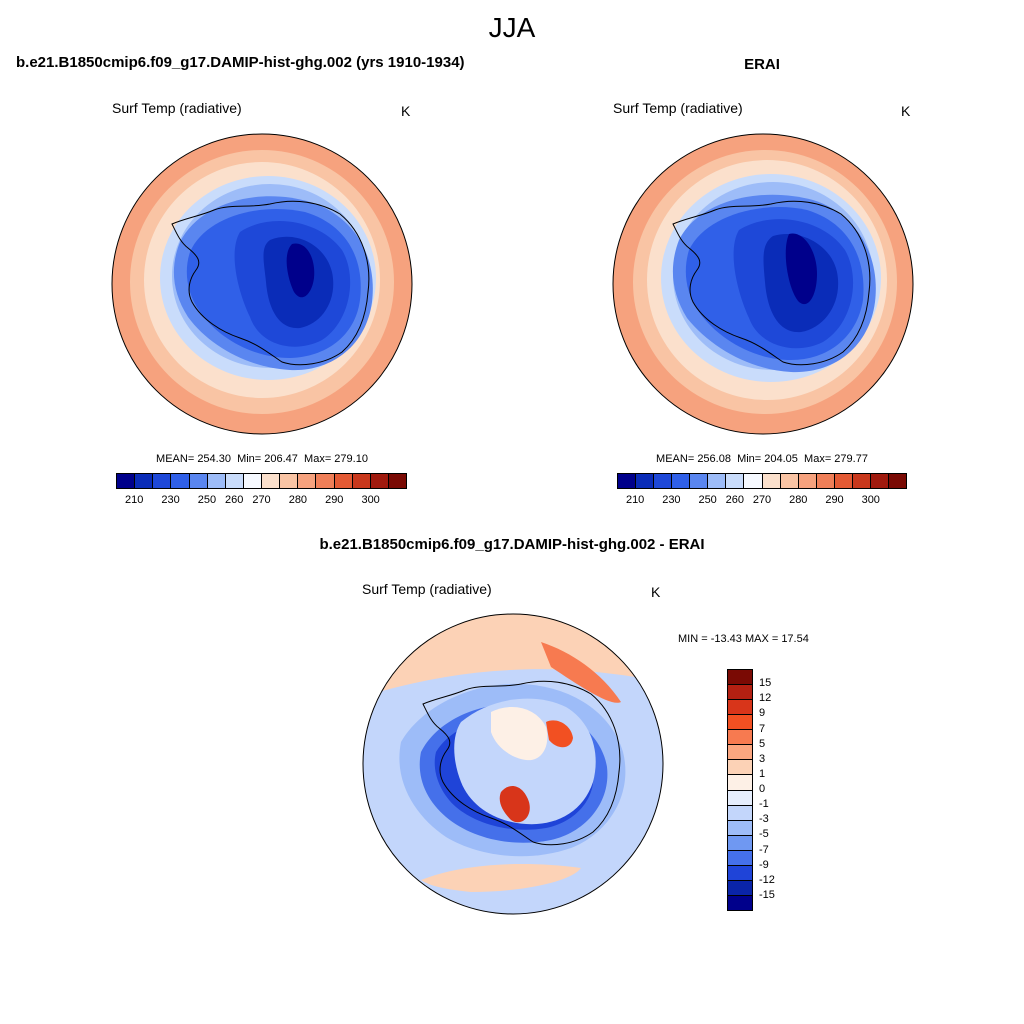 The height and width of the screenshot is (1024, 1024). Describe the element at coordinates (906, 111) in the screenshot. I see `panel2-units: K` at that location.